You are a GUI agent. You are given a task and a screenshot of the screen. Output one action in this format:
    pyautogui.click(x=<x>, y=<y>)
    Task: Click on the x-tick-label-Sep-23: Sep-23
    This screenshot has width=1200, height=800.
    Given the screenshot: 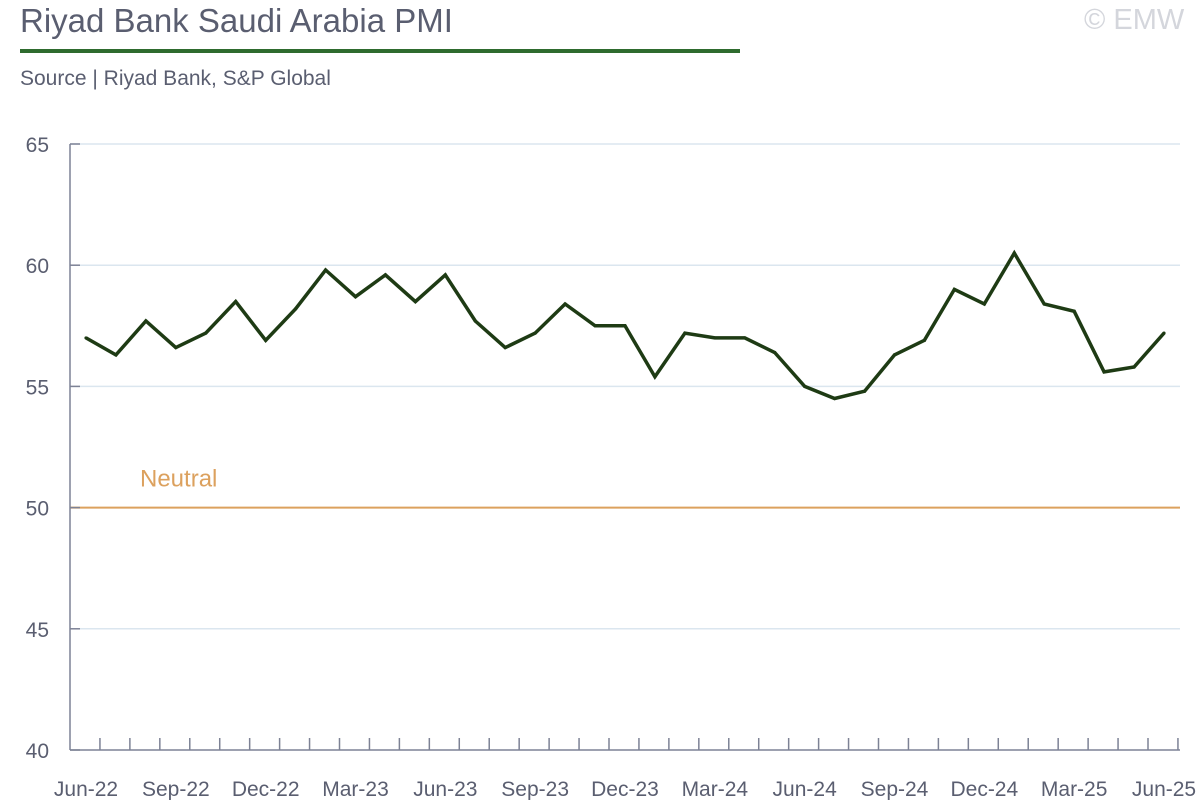 What is the action you would take?
    pyautogui.click(x=535, y=789)
    